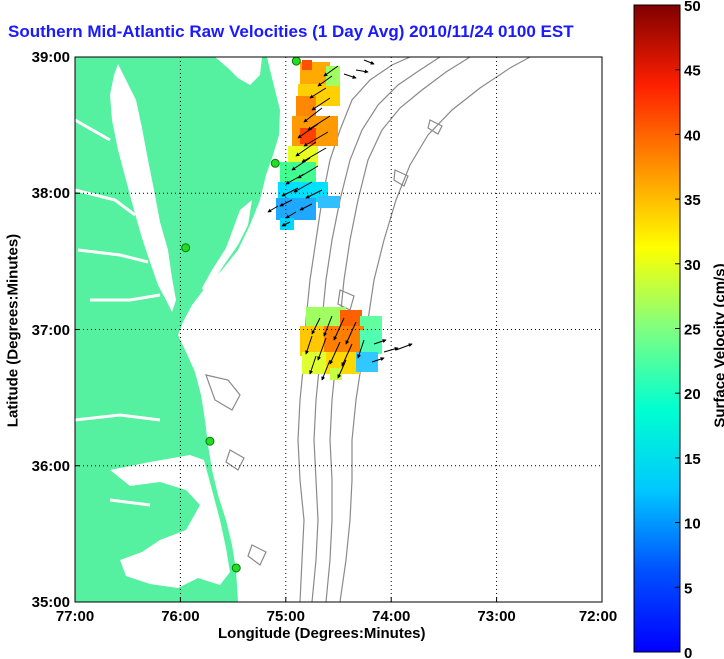 The width and height of the screenshot is (724, 659). Describe the element at coordinates (51, 466) in the screenshot. I see `y-tick-label: 36:00` at that location.